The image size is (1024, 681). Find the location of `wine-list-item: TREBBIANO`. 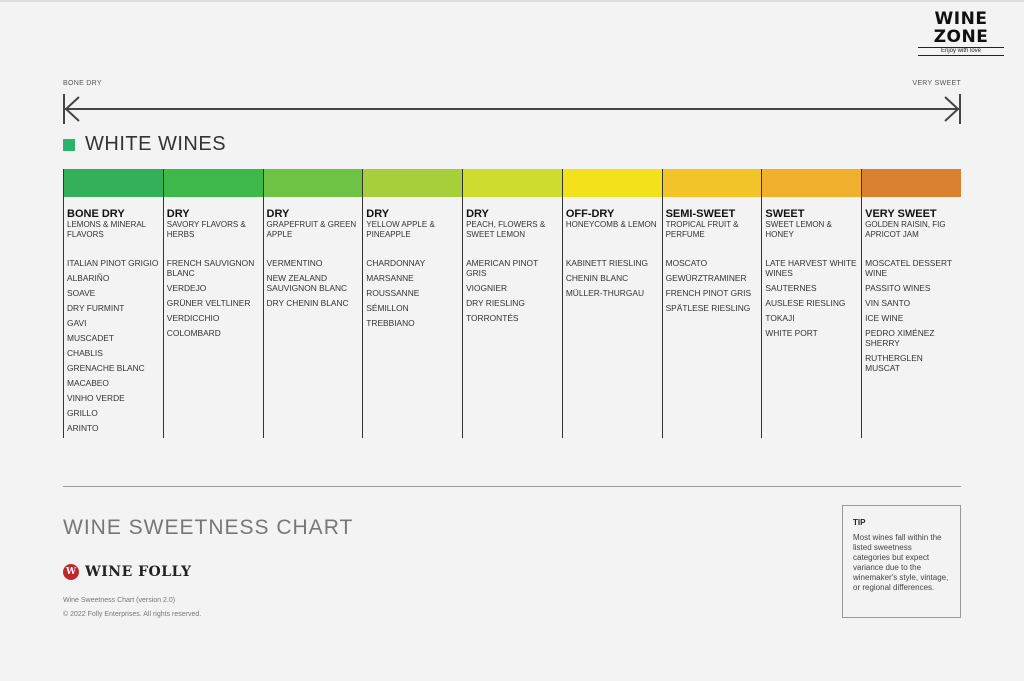

wine-list-item: TREBBIANO is located at coordinates (390, 323).